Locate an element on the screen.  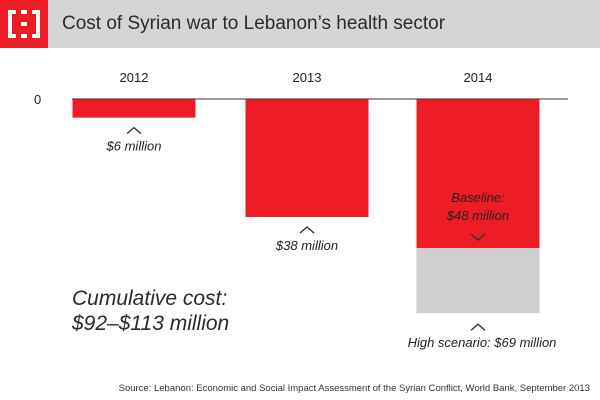
cumulative-cost-line1: Cumulative cost: is located at coordinates (150, 298).